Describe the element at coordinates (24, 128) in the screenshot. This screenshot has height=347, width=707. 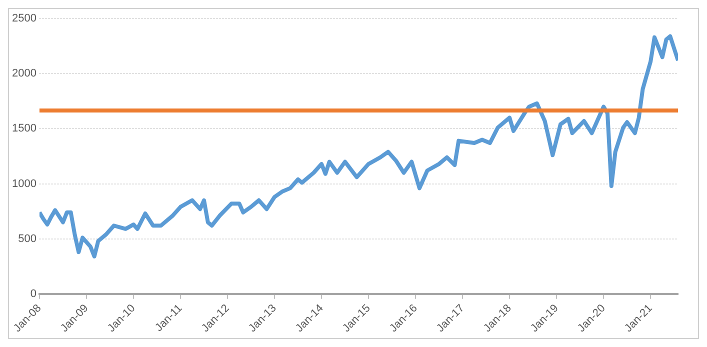
I see `y-tick-label: 1500` at that location.